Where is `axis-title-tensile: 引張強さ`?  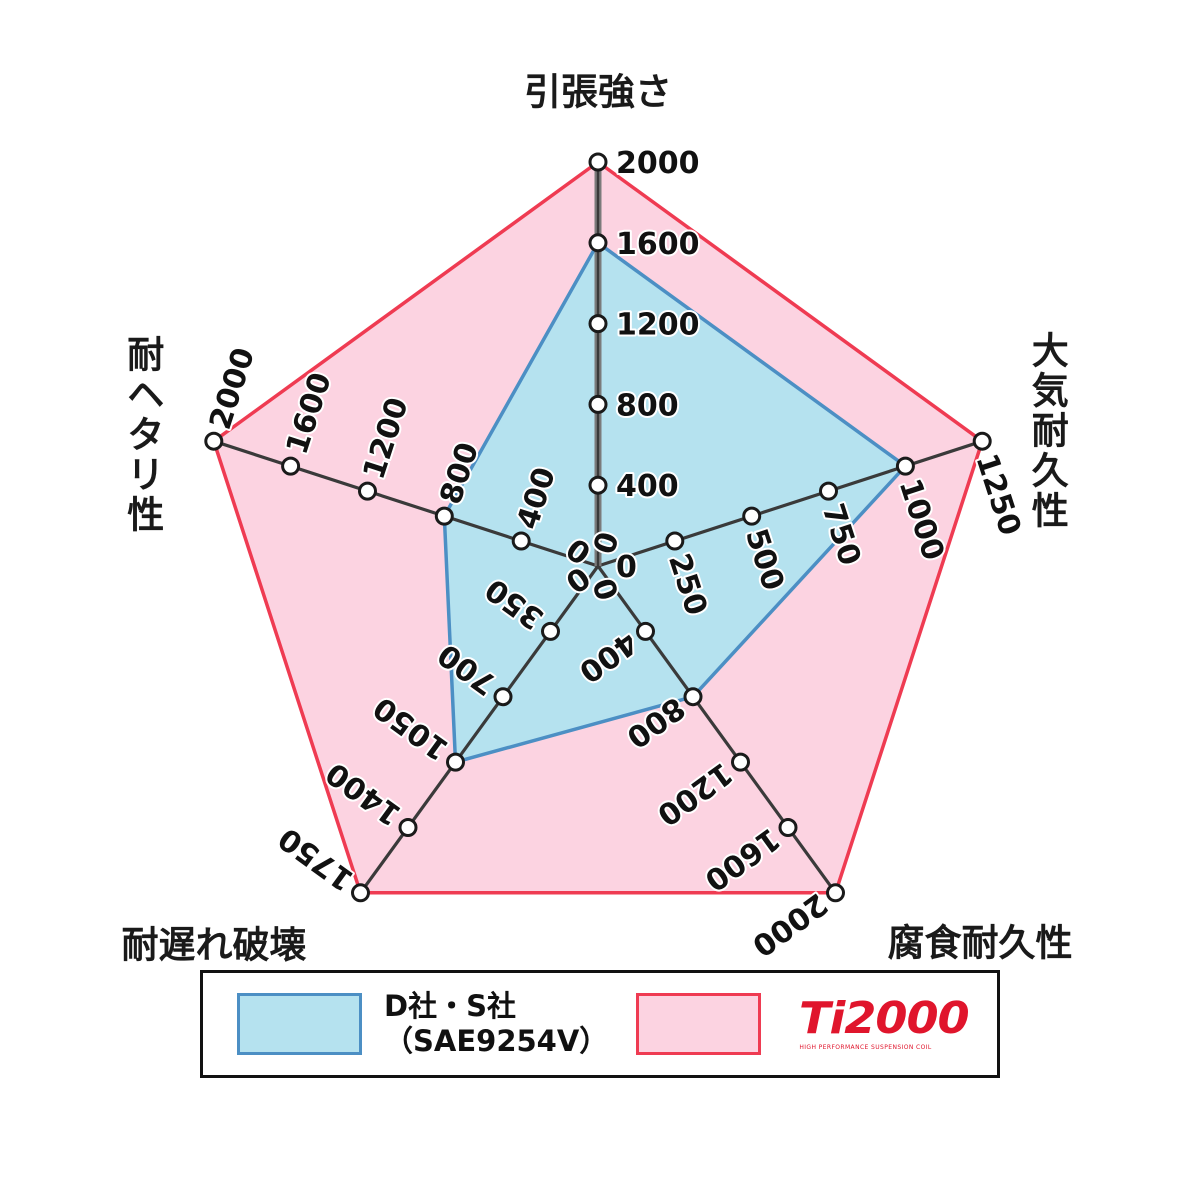
axis-title-tensile: 引張強さ is located at coordinates (598, 92).